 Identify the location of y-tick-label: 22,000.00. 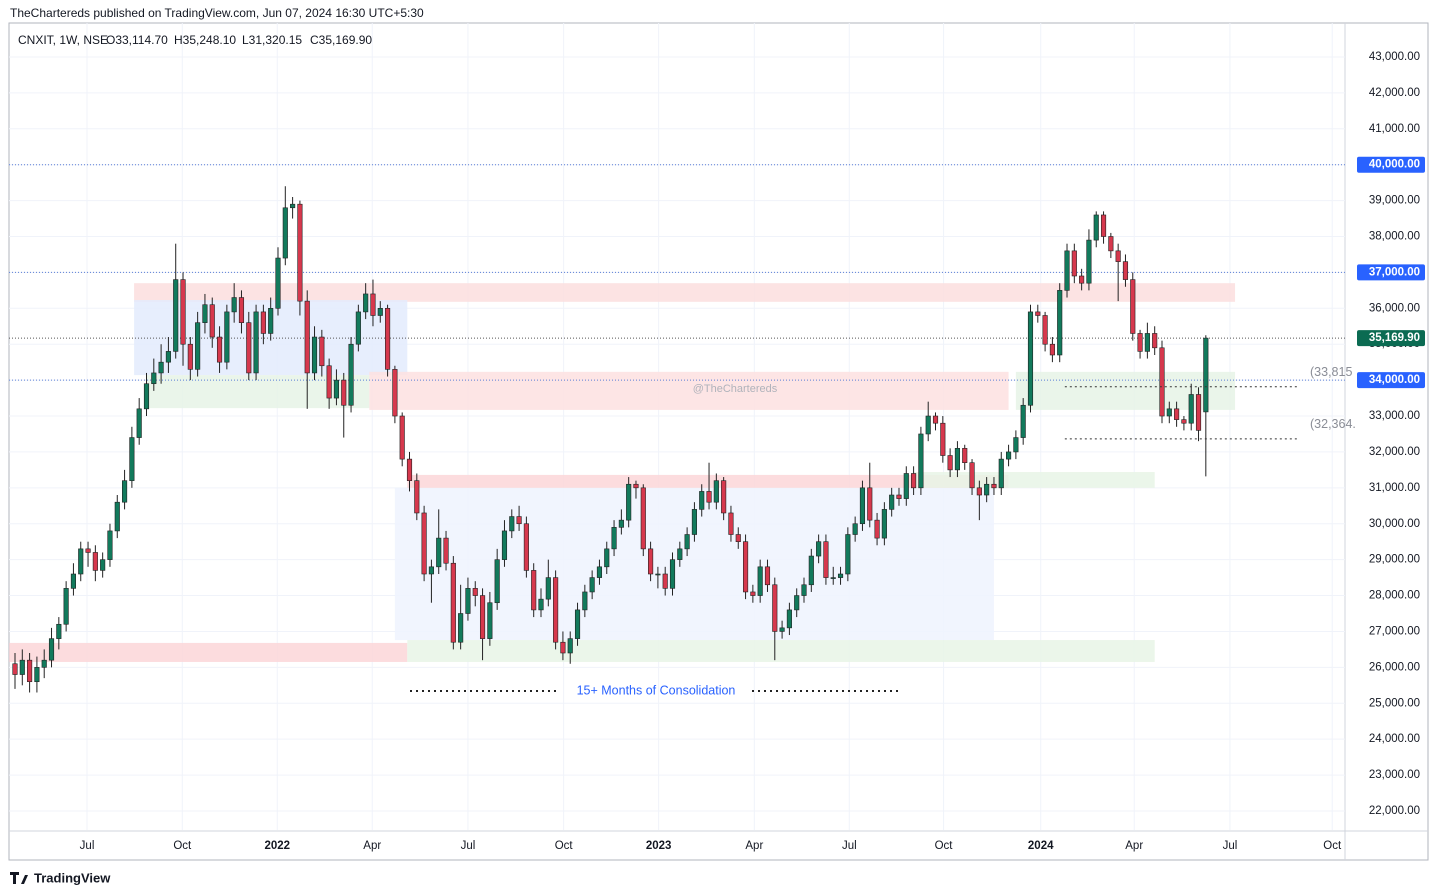
(1394, 811).